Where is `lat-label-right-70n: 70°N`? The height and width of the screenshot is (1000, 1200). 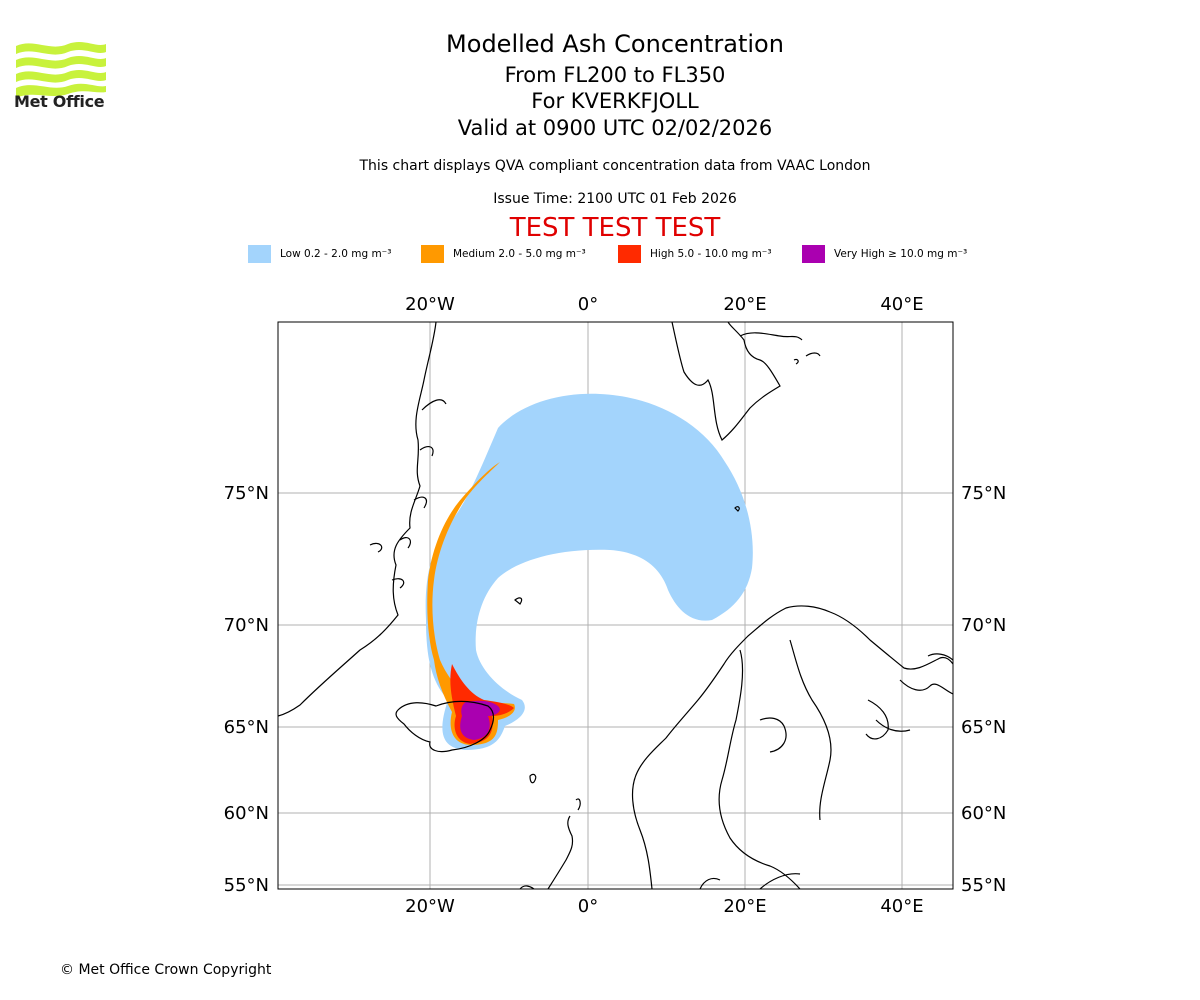
lat-label-right-70n: 70°N is located at coordinates (983, 625).